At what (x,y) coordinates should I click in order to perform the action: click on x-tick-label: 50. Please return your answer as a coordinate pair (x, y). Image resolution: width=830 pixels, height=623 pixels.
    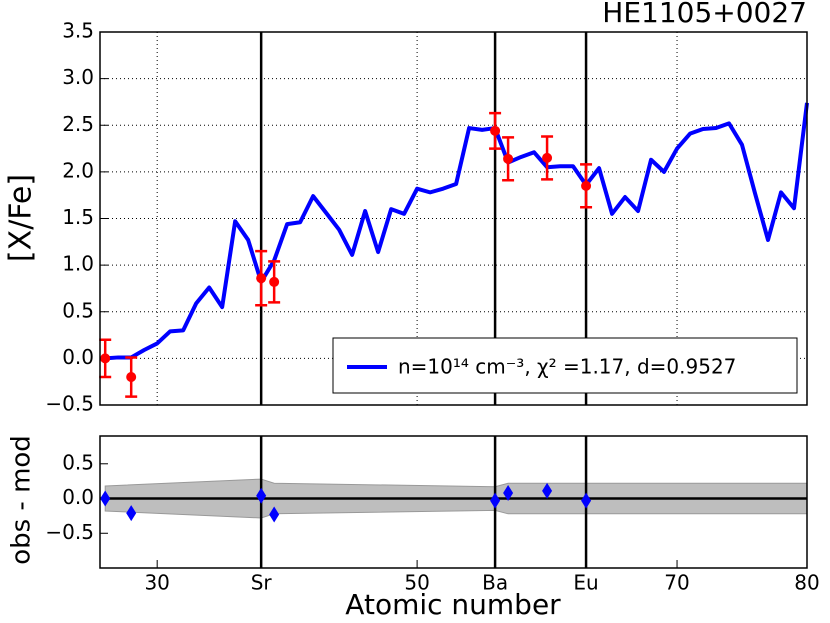
    Looking at the image, I should click on (416, 583).